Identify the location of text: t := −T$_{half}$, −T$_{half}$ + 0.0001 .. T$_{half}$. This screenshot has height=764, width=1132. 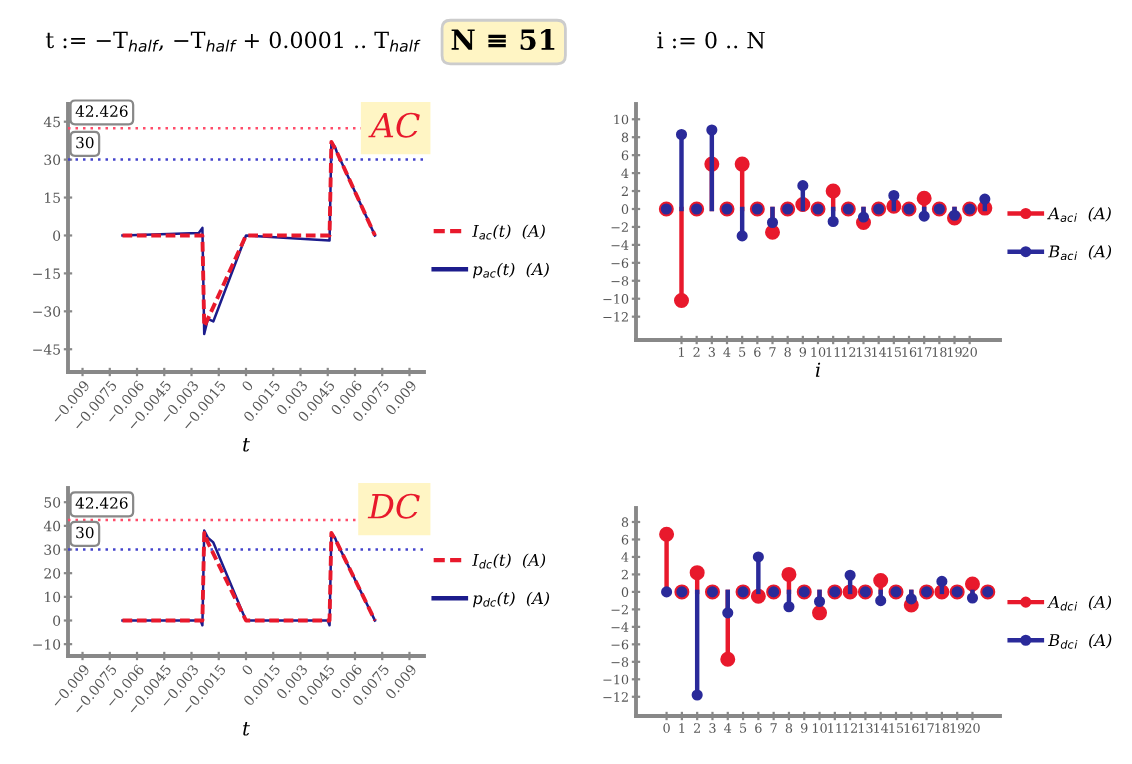
(233, 41).